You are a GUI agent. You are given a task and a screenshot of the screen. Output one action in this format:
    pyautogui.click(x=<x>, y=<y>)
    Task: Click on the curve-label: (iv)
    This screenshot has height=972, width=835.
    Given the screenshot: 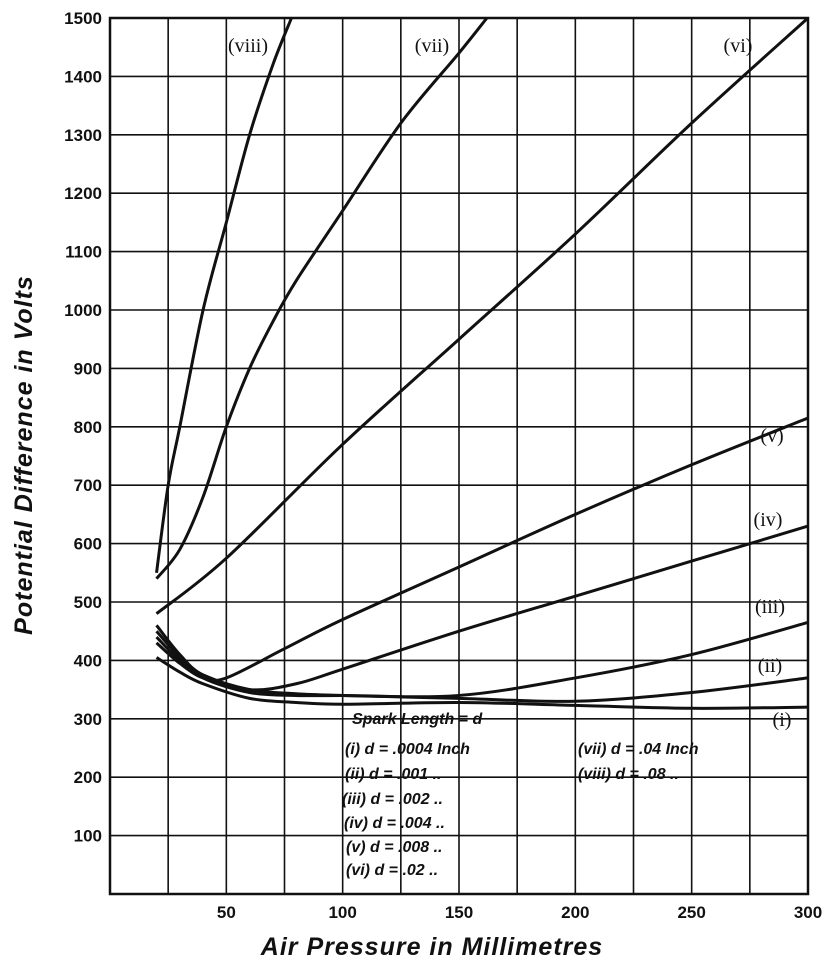 What is the action you would take?
    pyautogui.click(x=768, y=520)
    